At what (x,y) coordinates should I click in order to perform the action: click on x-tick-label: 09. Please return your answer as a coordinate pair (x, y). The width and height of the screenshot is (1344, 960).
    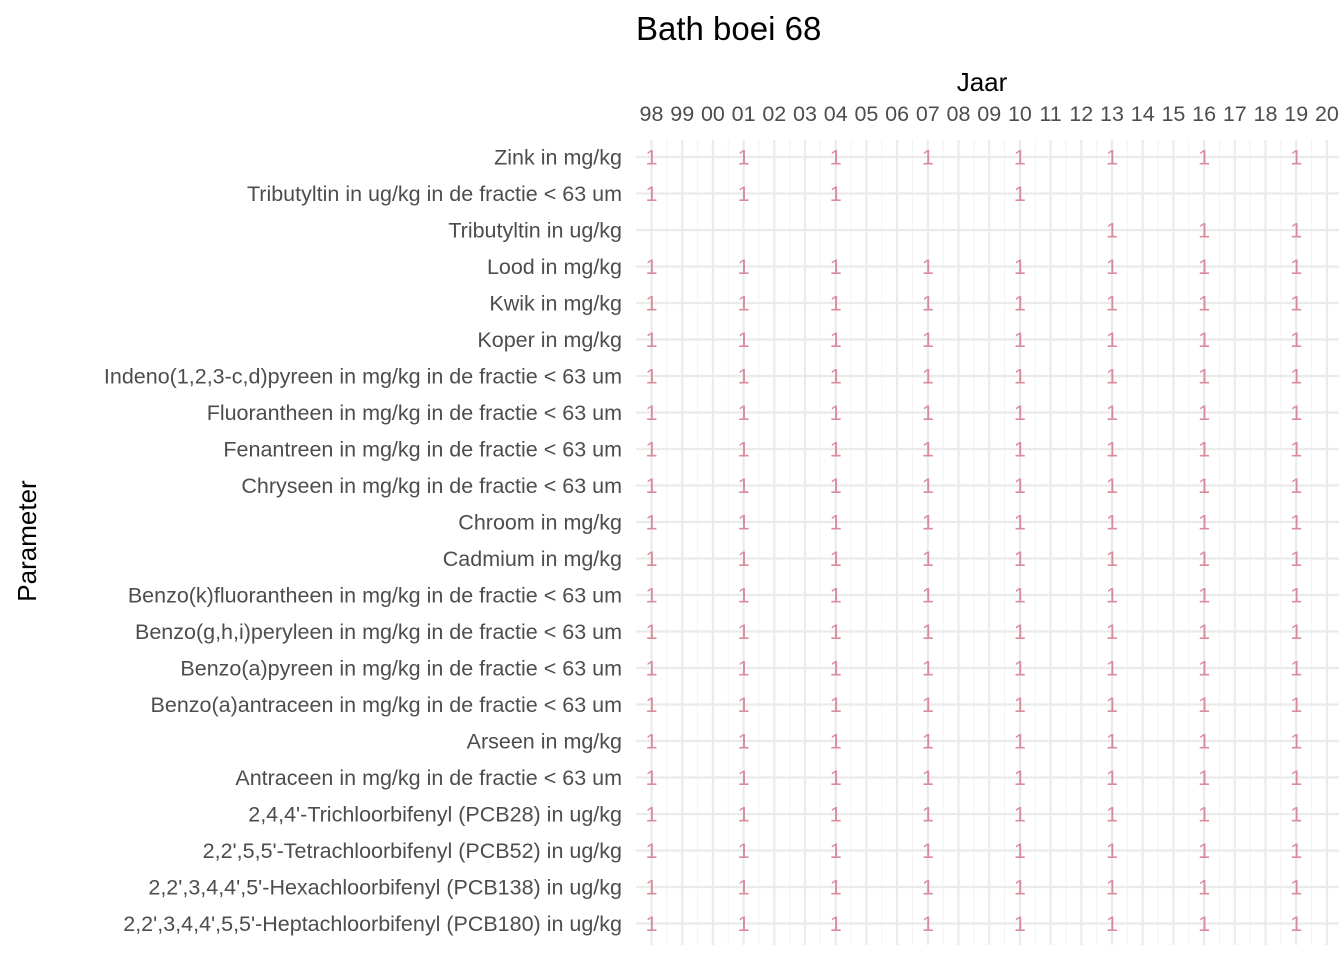
    Looking at the image, I should click on (989, 114).